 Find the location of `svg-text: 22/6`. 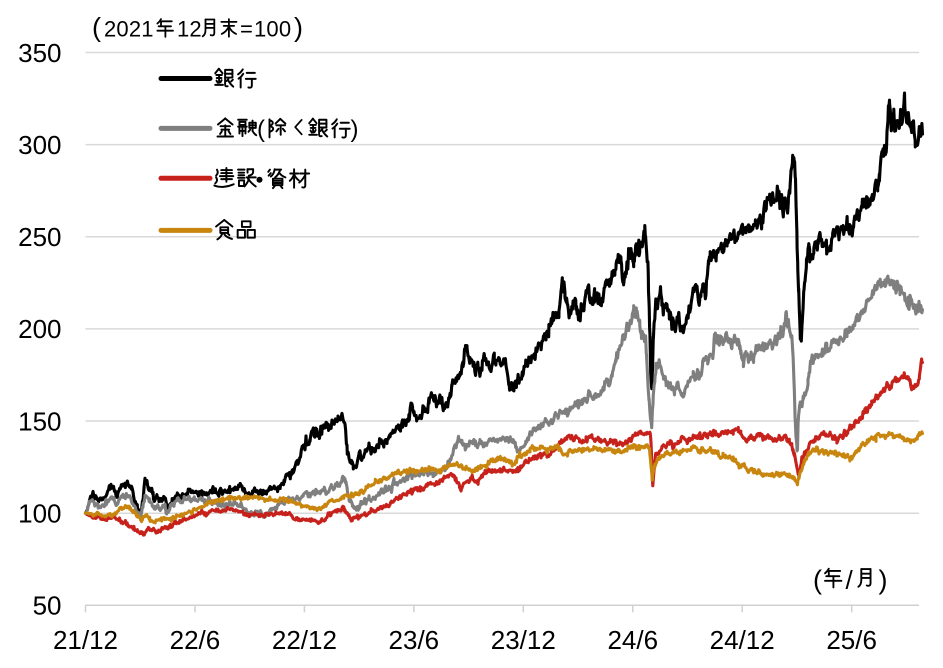

svg-text: 22/6 is located at coordinates (195, 640).